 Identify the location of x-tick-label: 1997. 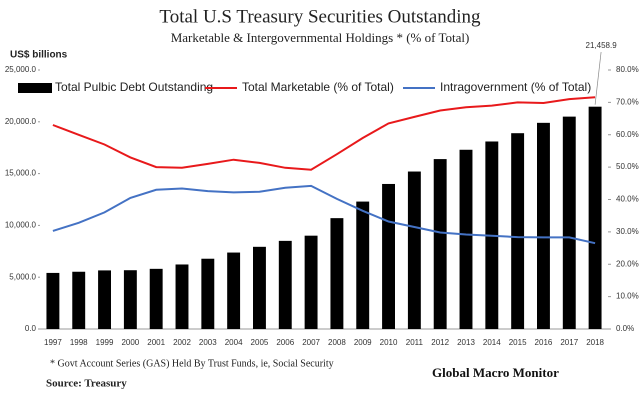
(53, 342).